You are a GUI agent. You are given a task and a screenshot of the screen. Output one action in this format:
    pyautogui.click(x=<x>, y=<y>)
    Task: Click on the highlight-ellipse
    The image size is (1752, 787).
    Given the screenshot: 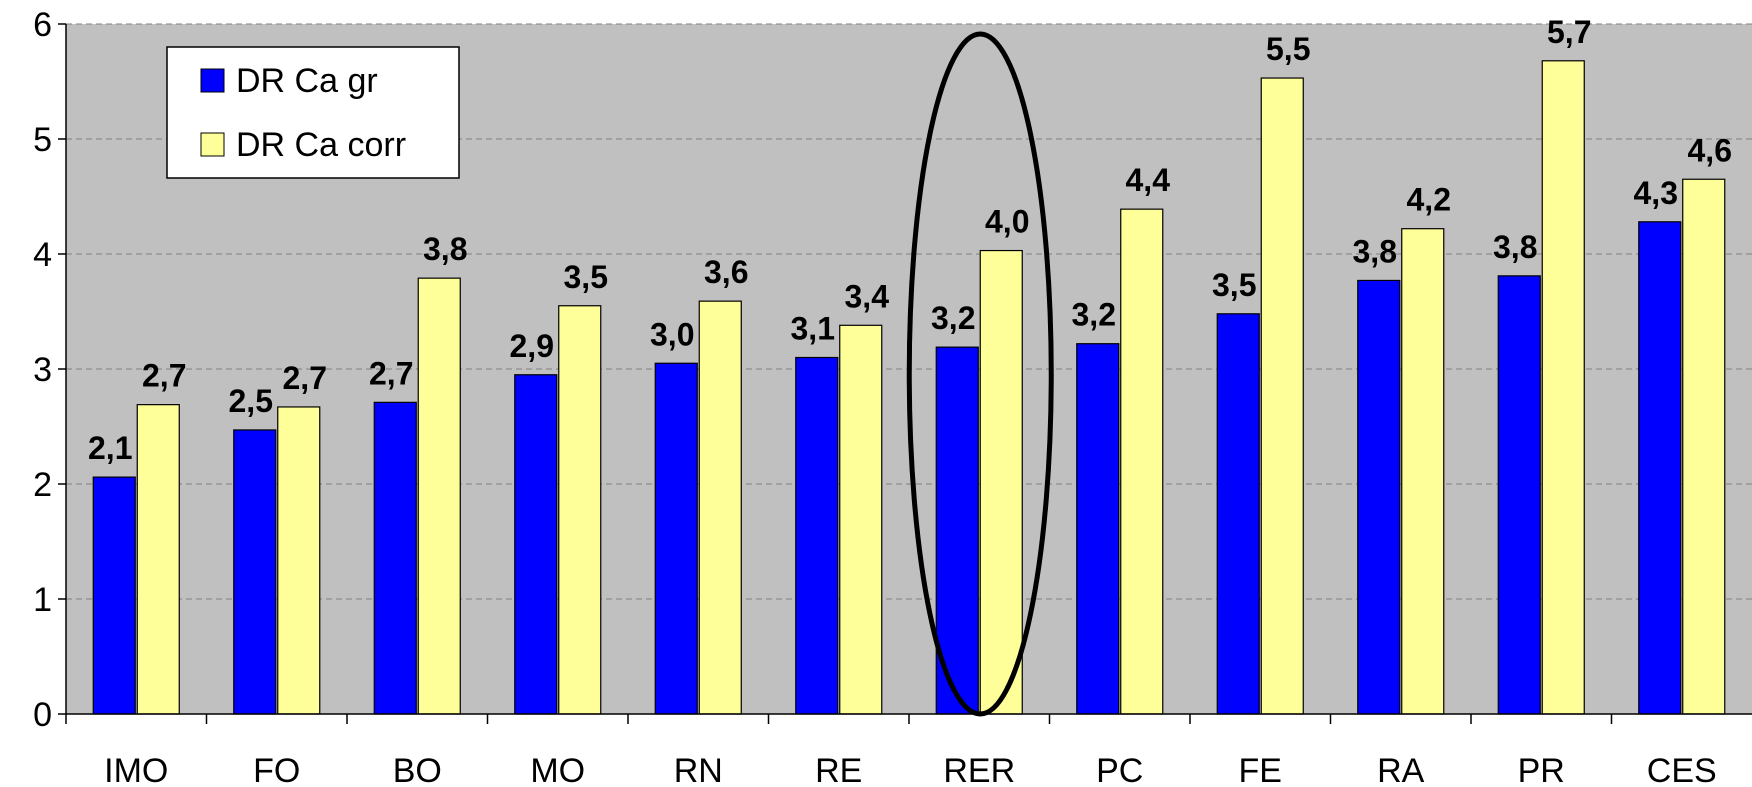 What is the action you would take?
    pyautogui.click(x=980, y=374)
    